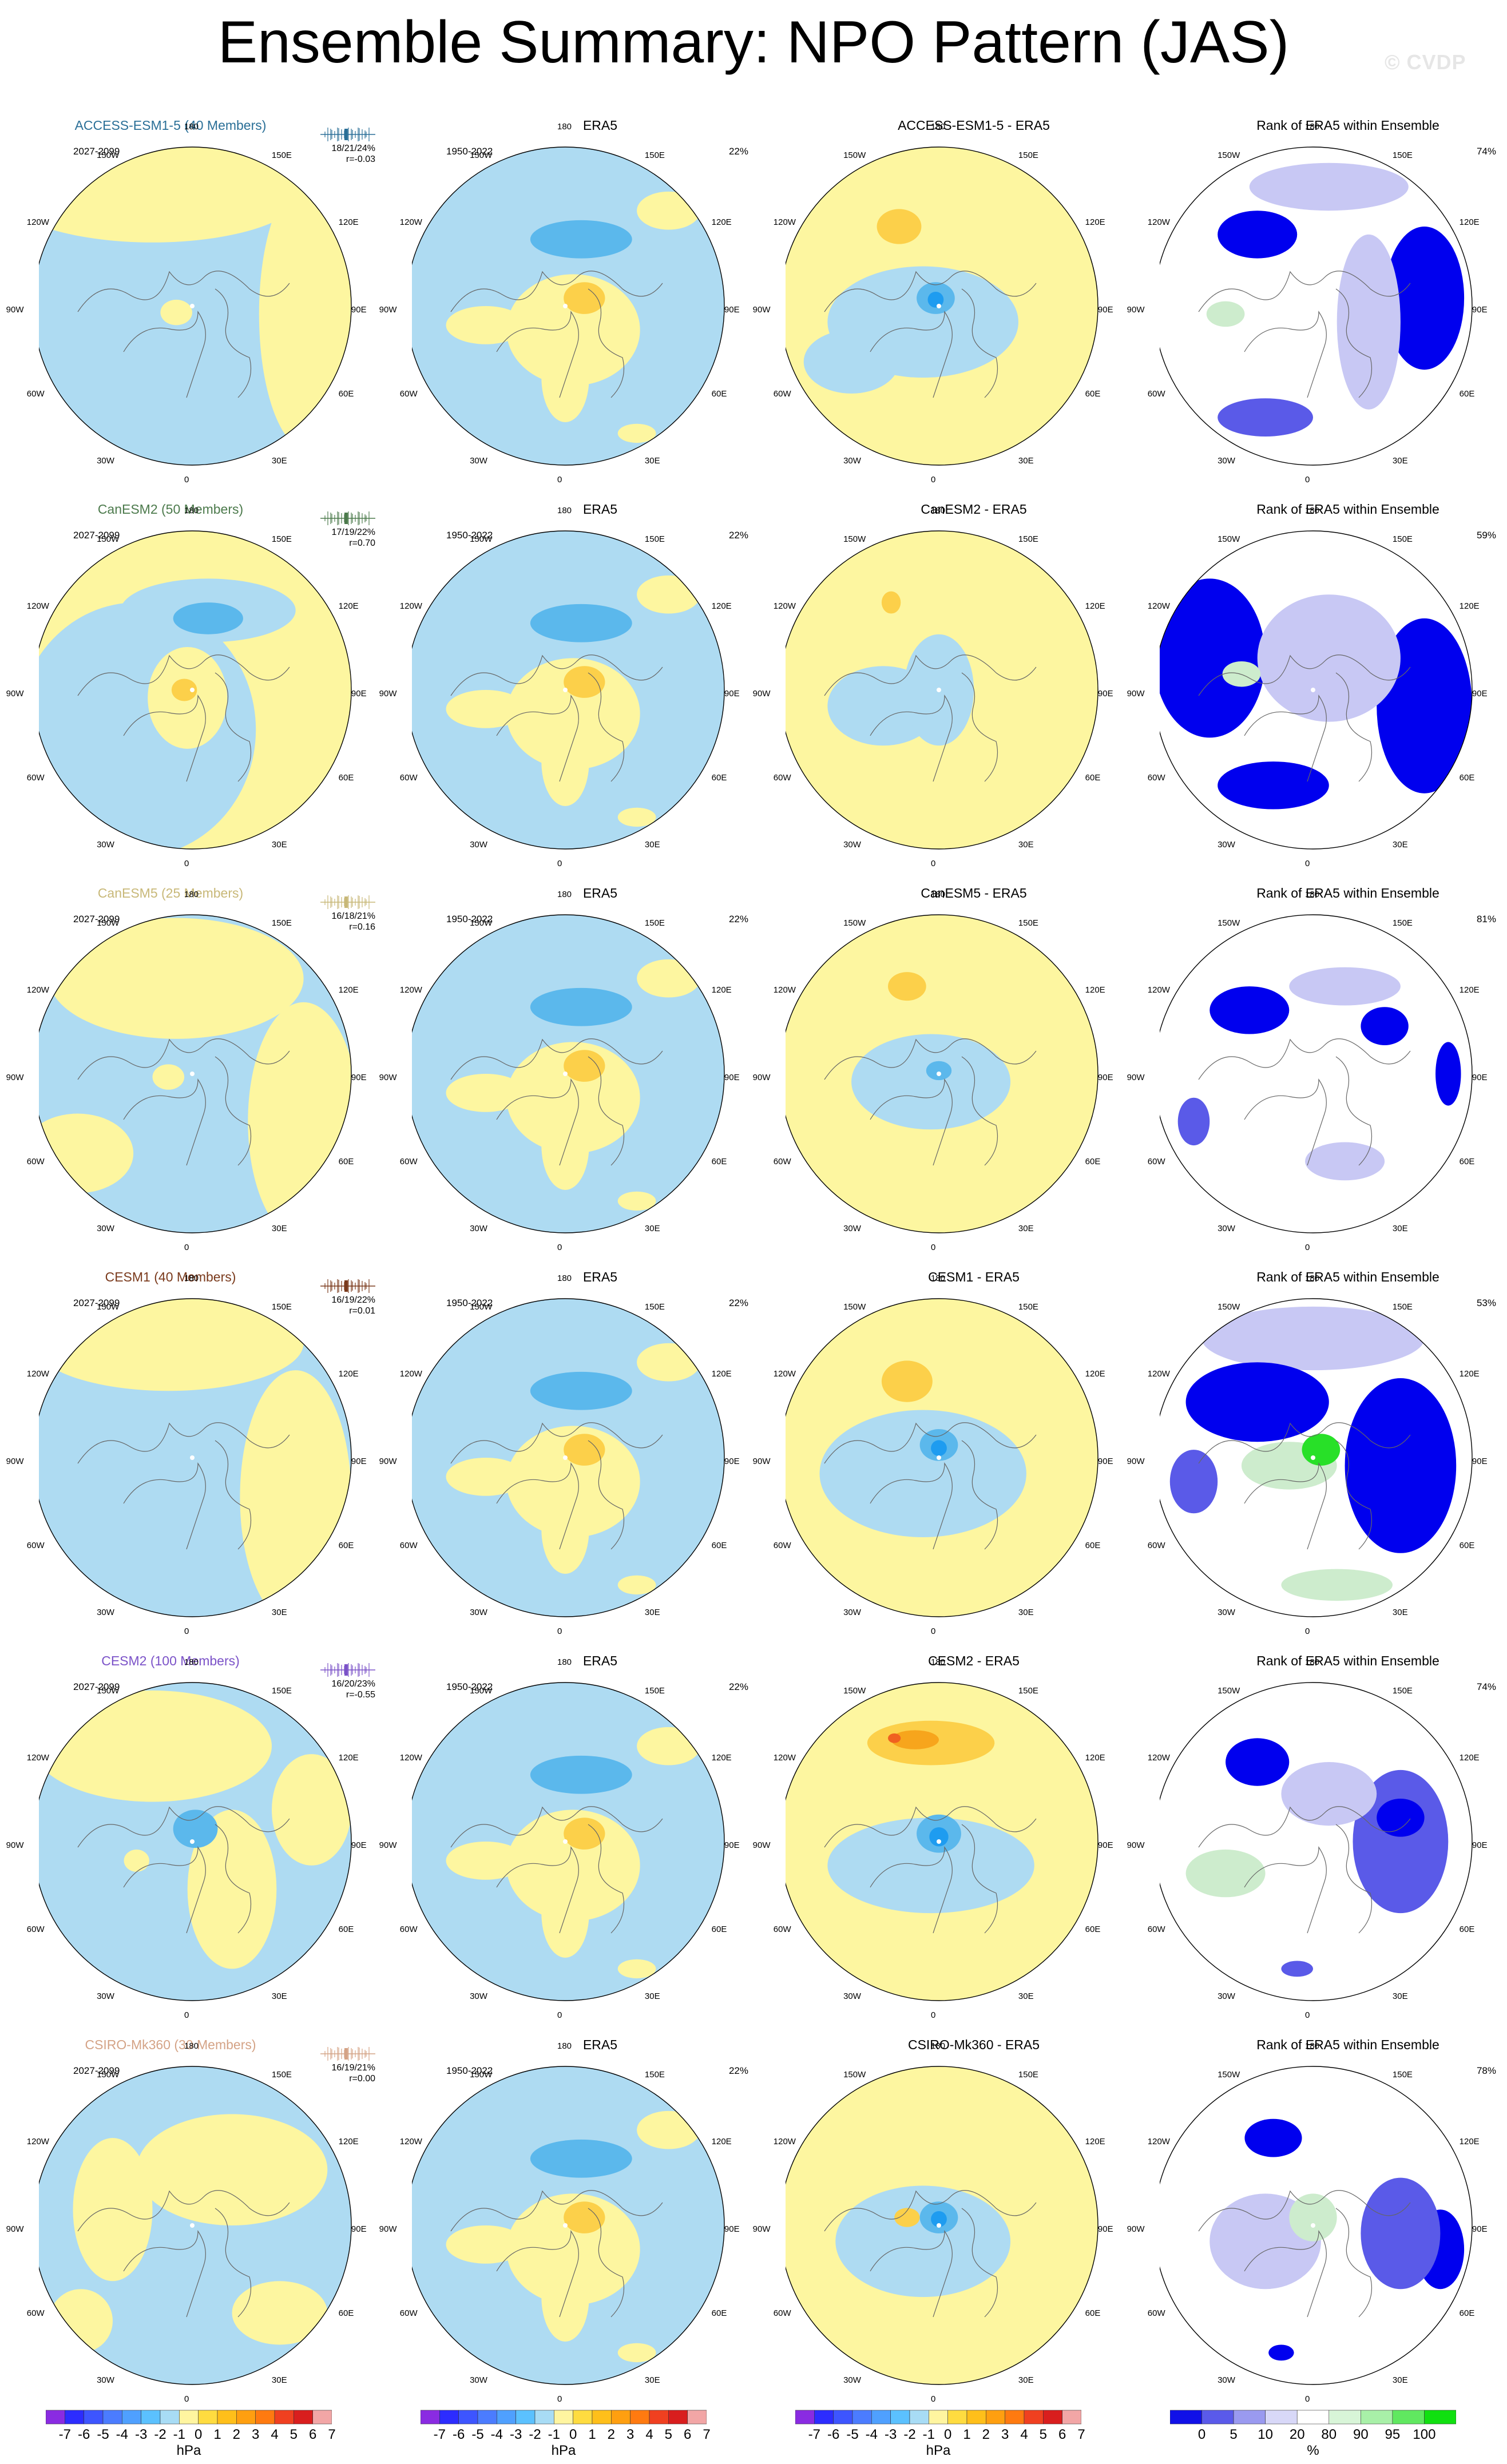 The image size is (1507, 2464). Describe the element at coordinates (974, 509) in the screenshot. I see `panel-title: CanESM2 - ERA5` at that location.